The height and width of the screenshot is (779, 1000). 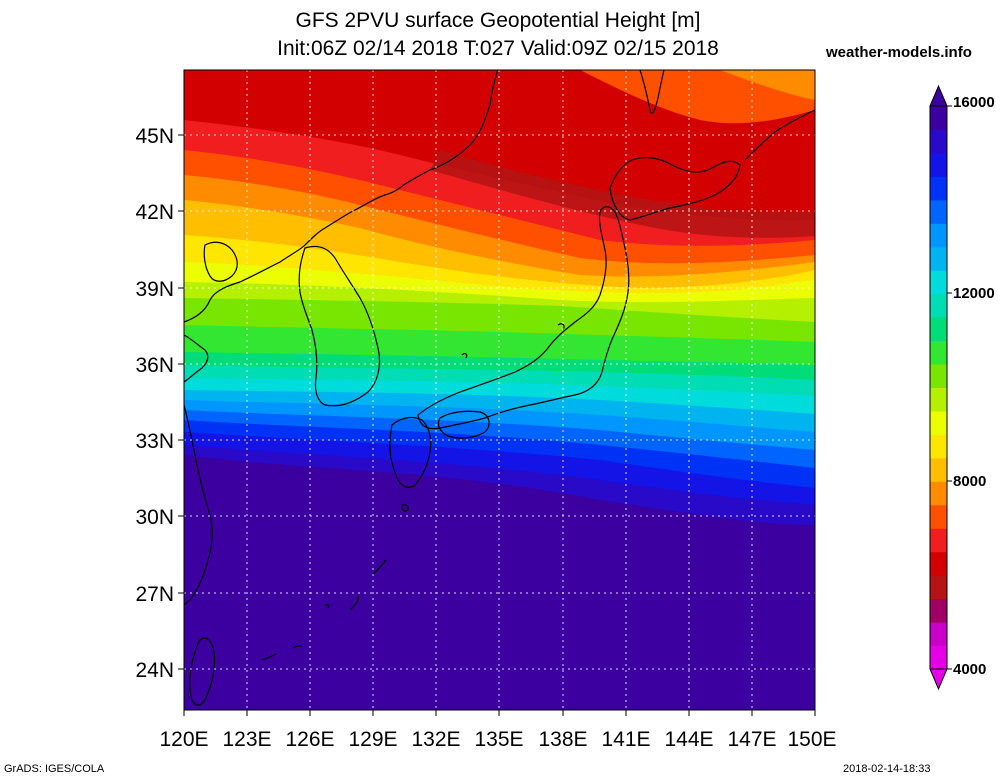 What do you see at coordinates (779, 135) in the screenshot?
I see `coast-kurils` at bounding box center [779, 135].